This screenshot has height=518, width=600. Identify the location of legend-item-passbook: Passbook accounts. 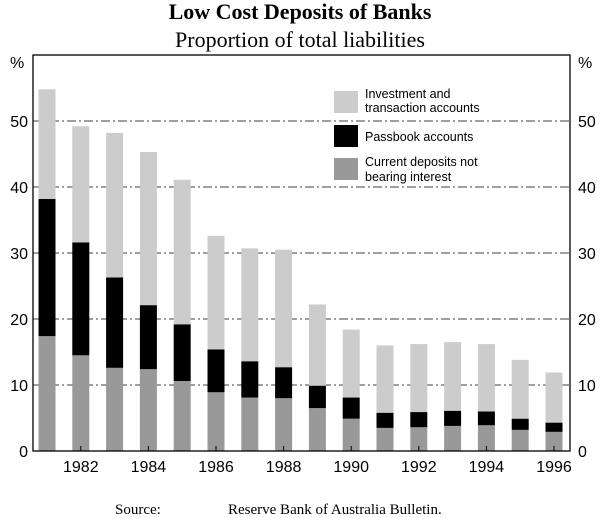
(403, 136).